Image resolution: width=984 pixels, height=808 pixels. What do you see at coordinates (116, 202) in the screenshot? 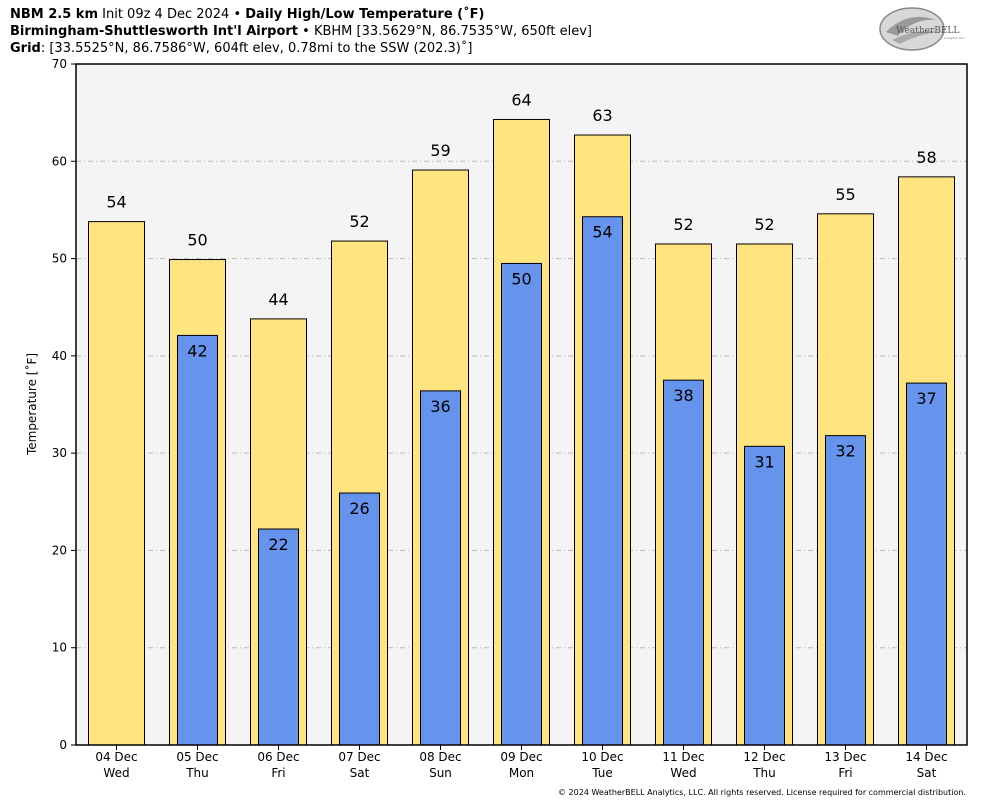
I see `high-label-0: 54` at bounding box center [116, 202].